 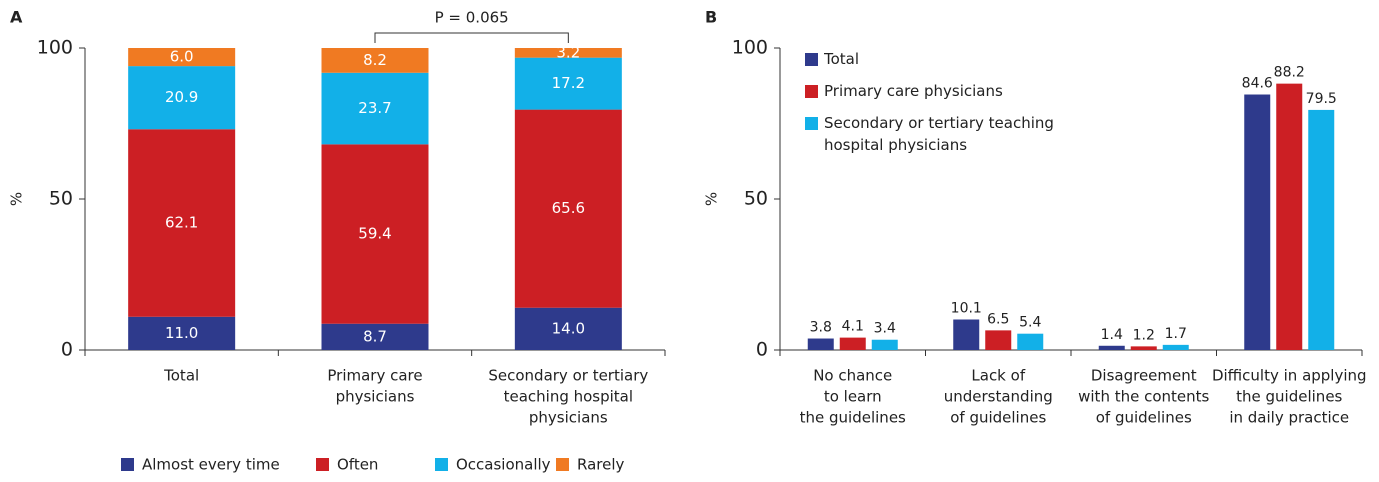 What do you see at coordinates (1143, 397) in the screenshot?
I see `x-tick-label: with the contents` at bounding box center [1143, 397].